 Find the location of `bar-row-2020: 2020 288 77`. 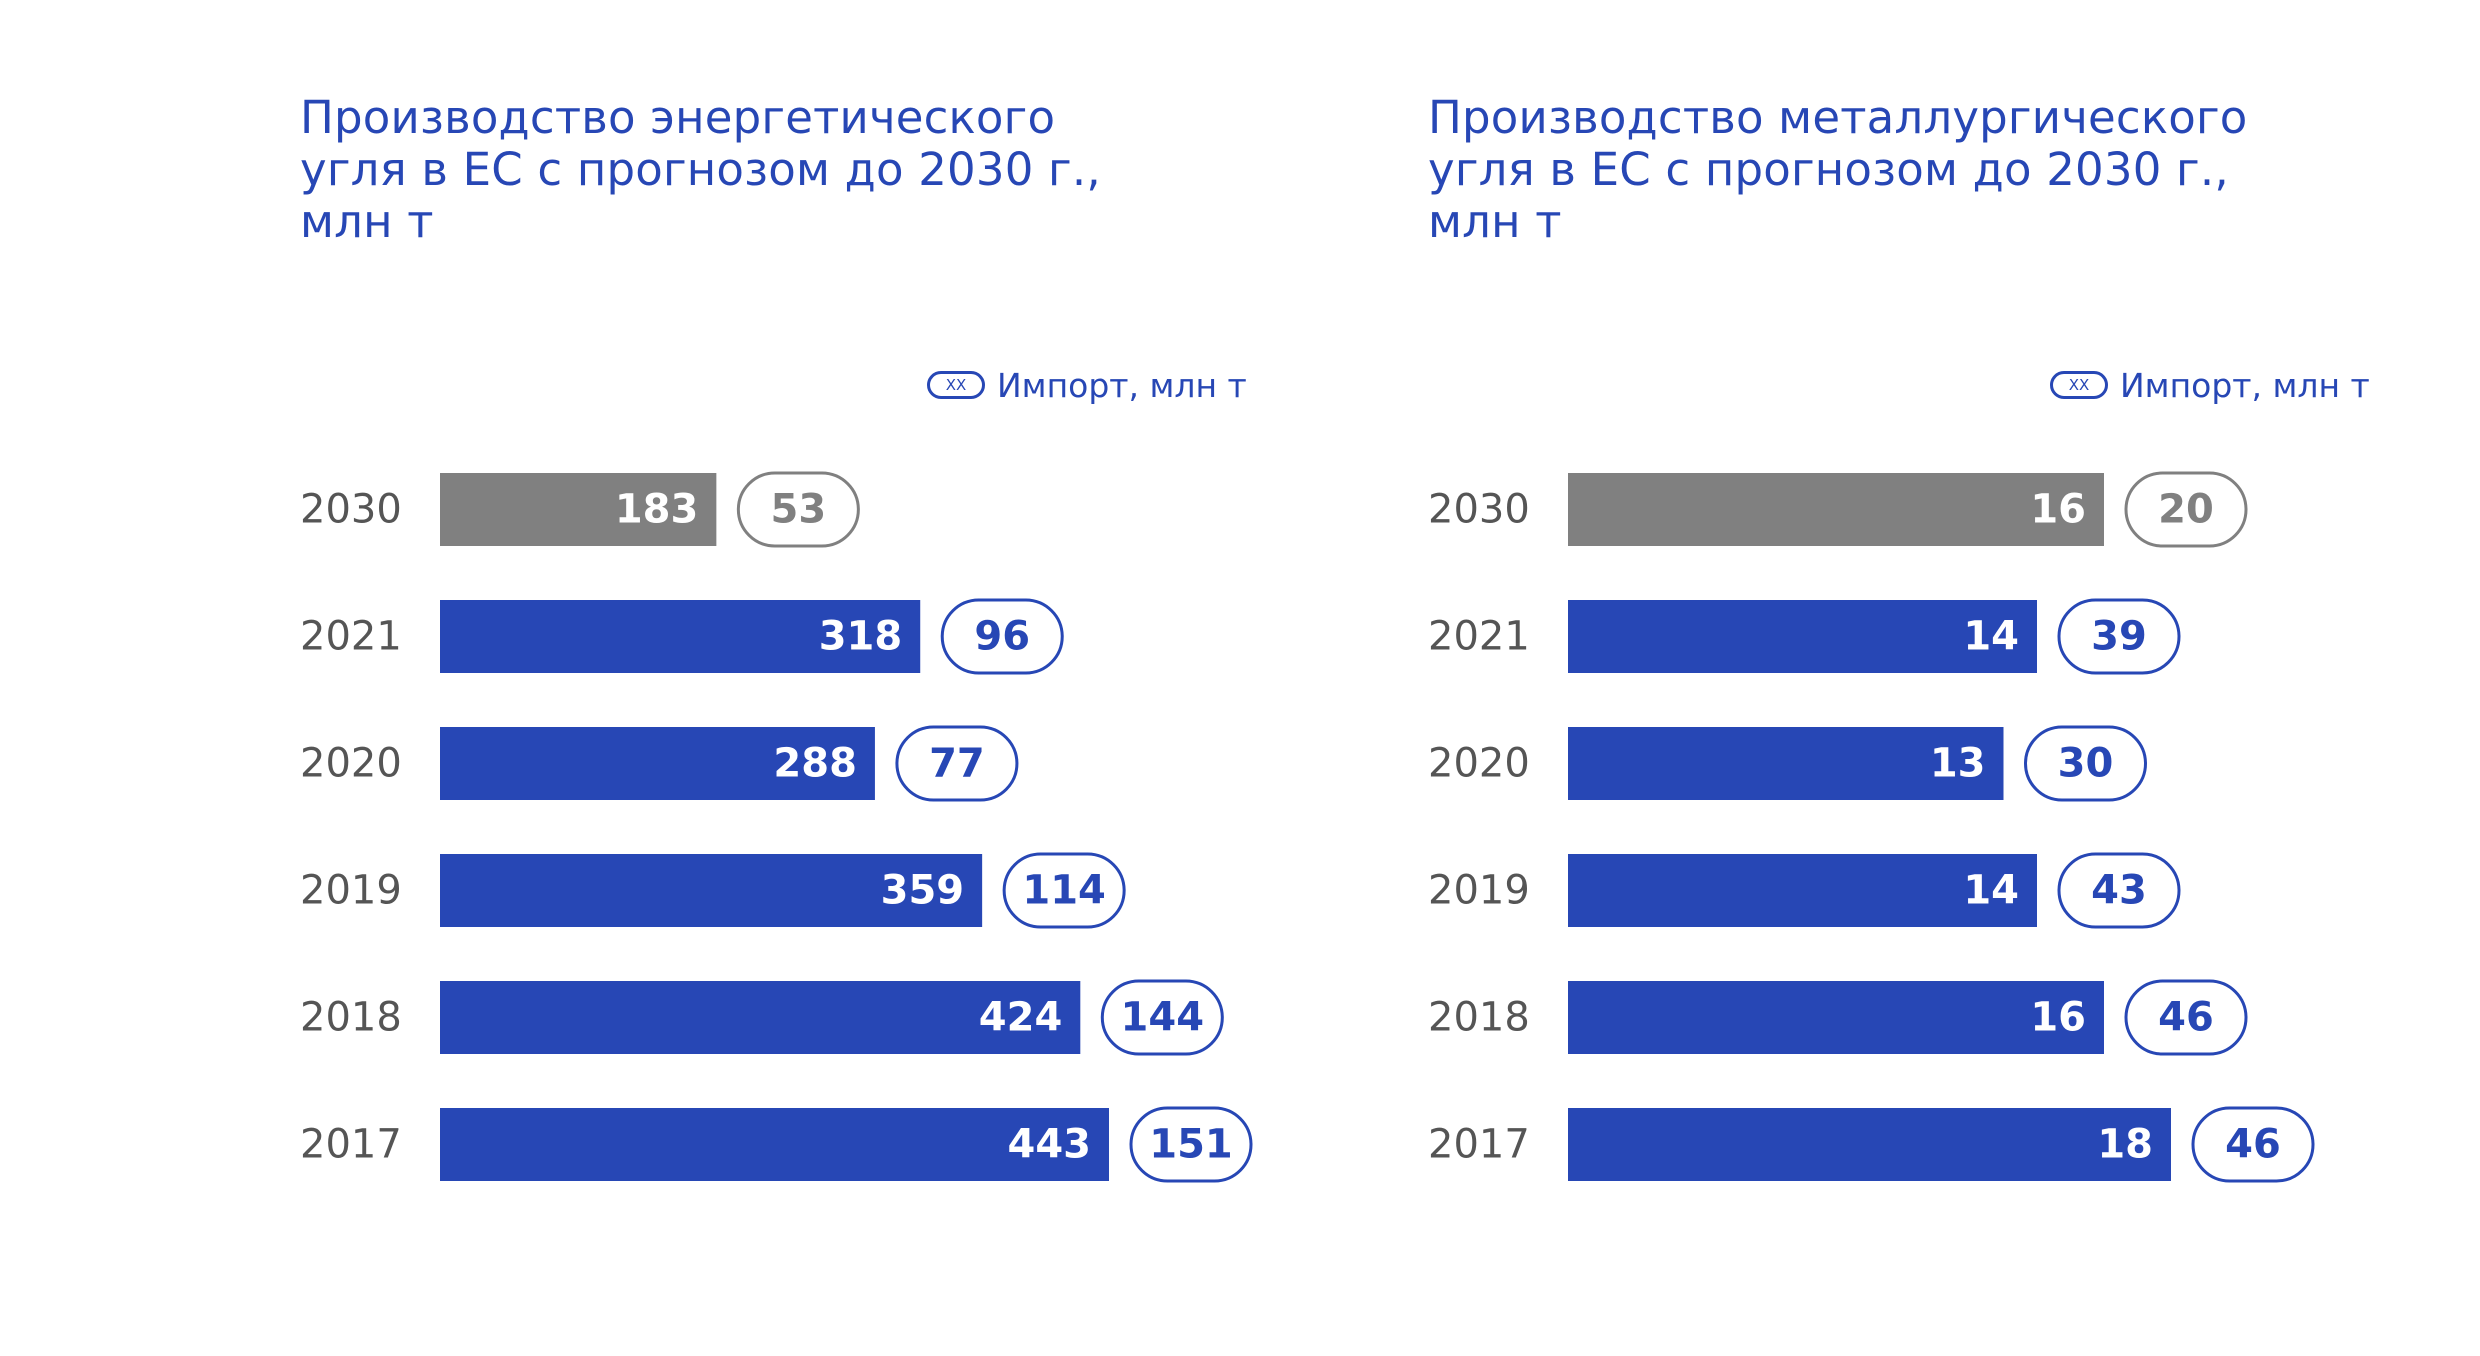

bar-row-2020: 2020 288 77 is located at coordinates (659, 763).